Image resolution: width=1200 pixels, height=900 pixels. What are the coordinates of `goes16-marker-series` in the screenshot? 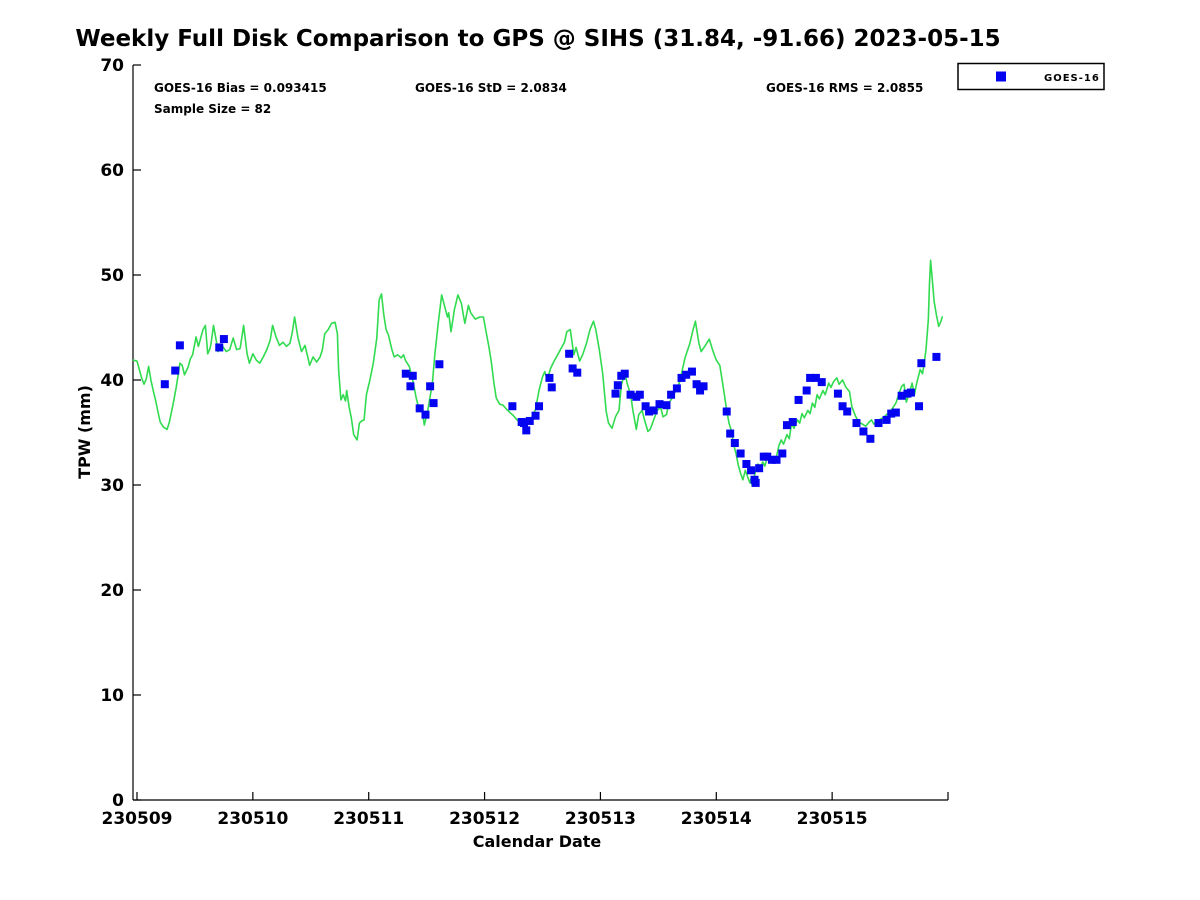 It's located at (550, 411).